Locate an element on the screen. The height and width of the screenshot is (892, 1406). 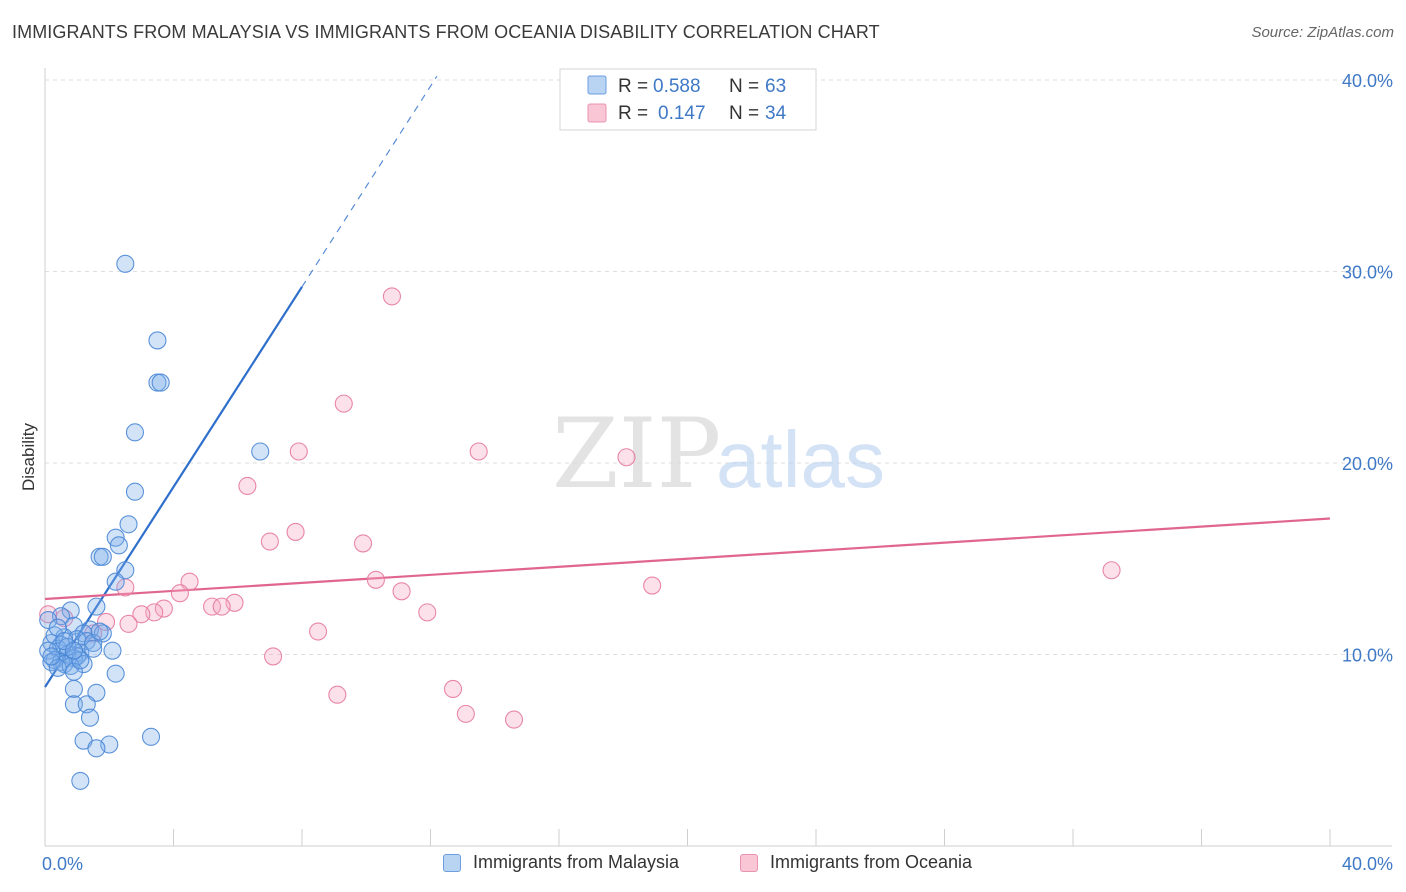
legend-item-oceania: Immigrants from Oceania is located at coordinates (856, 862).